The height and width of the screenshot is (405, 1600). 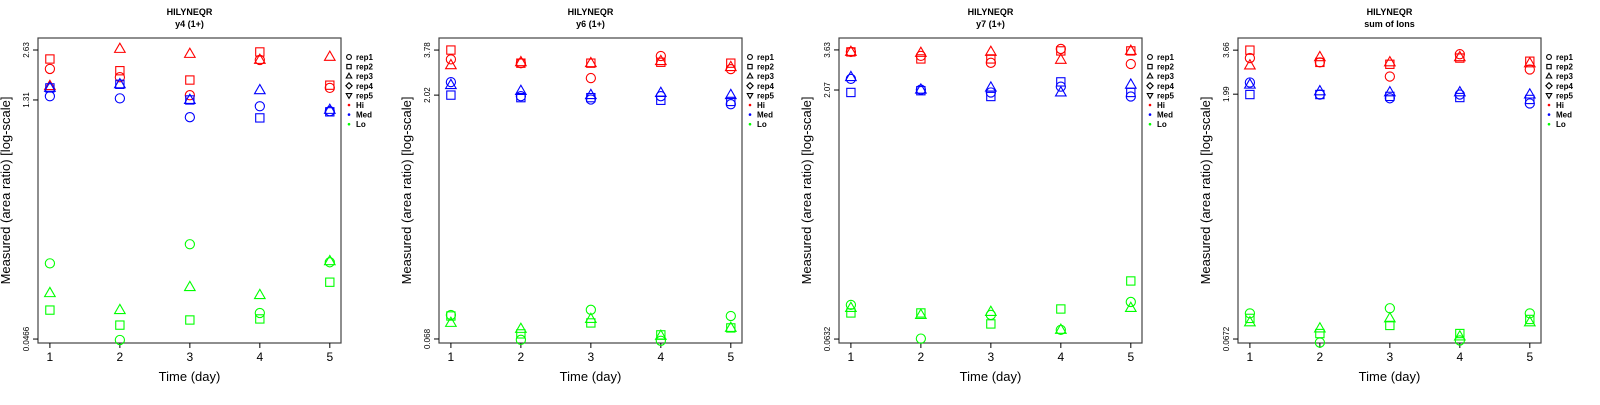 I want to click on legend-label-med: Med, so click(x=765, y=115).